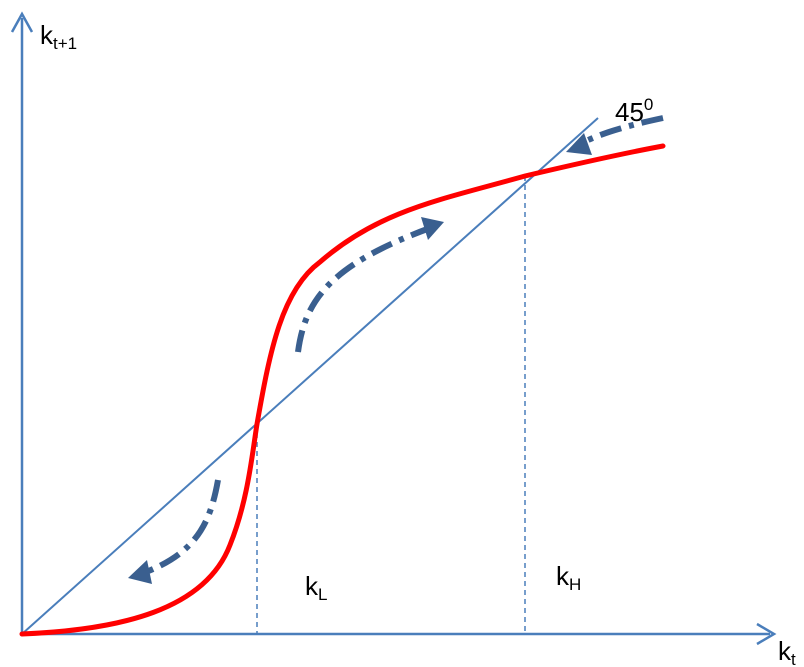 The height and width of the screenshot is (667, 804). I want to click on y-axis-arrowhead, so click(22, 22).